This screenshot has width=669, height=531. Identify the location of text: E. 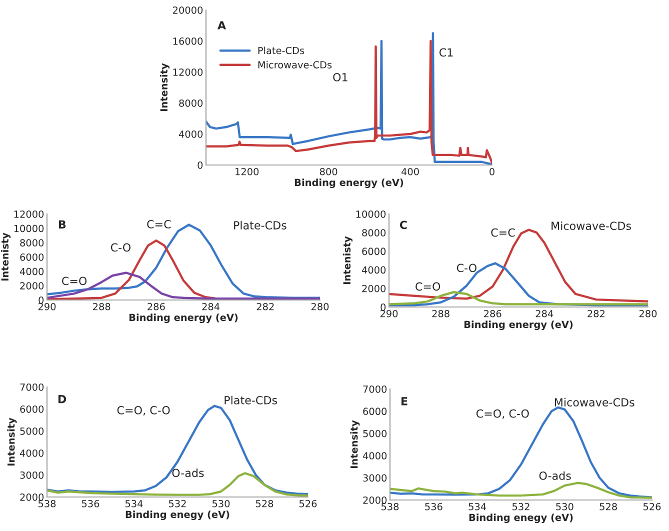
(405, 401).